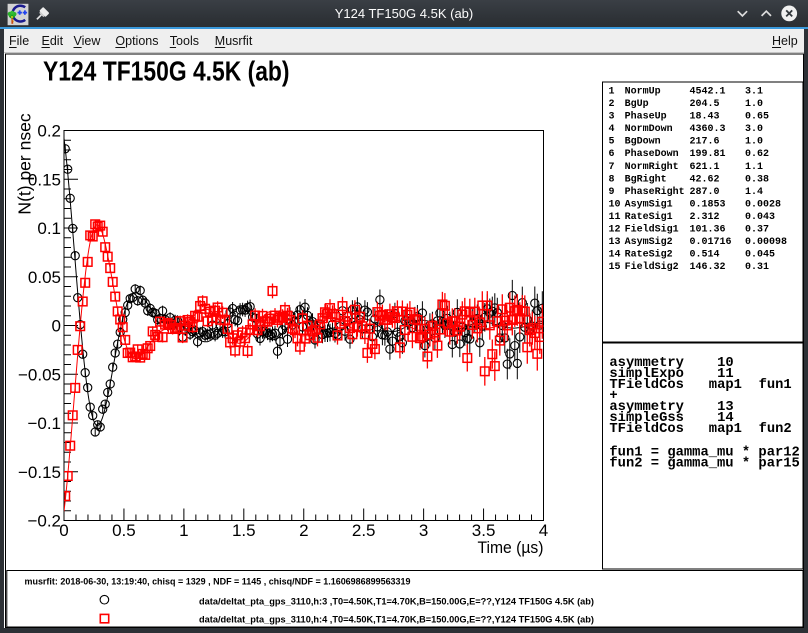 Image resolution: width=808 pixels, height=633 pixels. I want to click on svg-text: 0.514, so click(705, 255).